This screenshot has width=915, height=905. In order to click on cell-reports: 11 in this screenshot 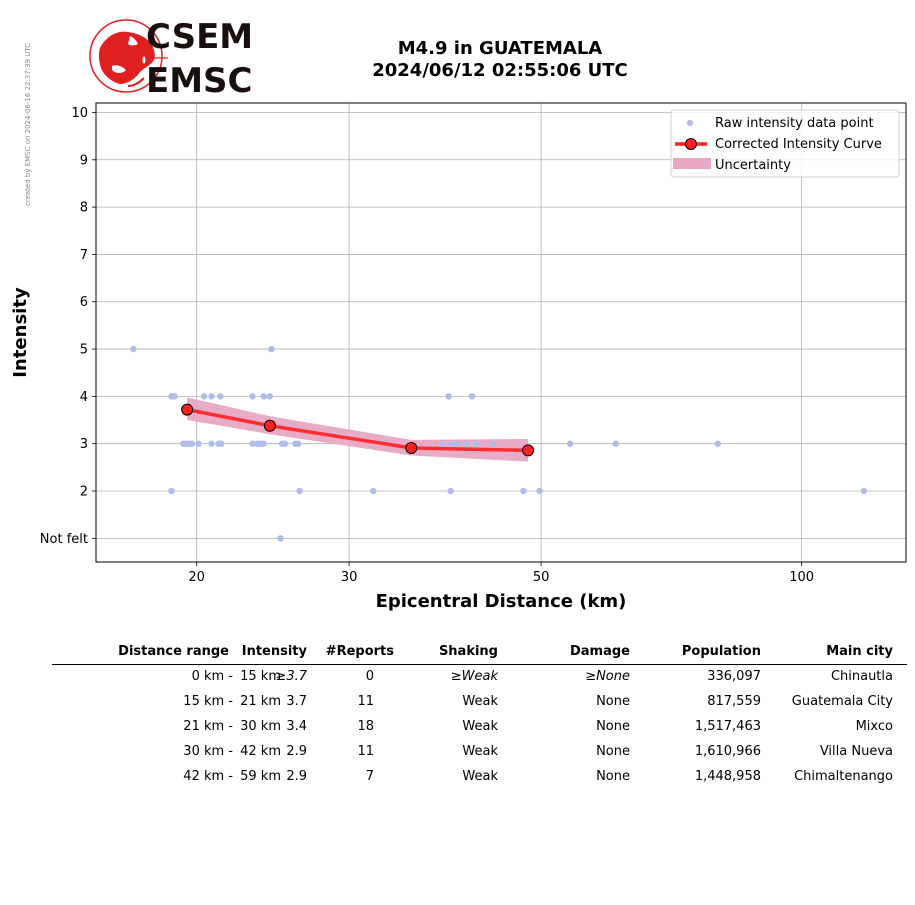, I will do `click(365, 751)`.